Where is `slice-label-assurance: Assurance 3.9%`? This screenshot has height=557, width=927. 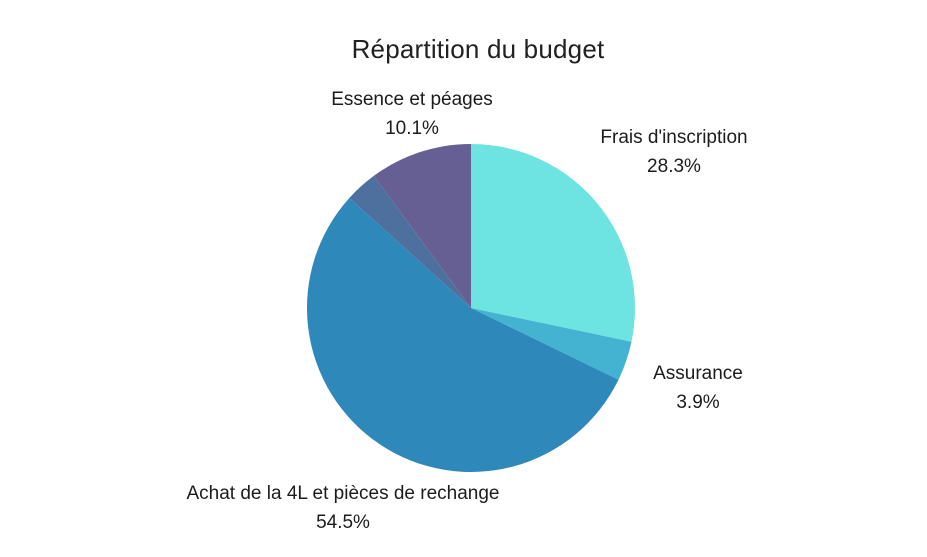 slice-label-assurance: Assurance 3.9% is located at coordinates (698, 388).